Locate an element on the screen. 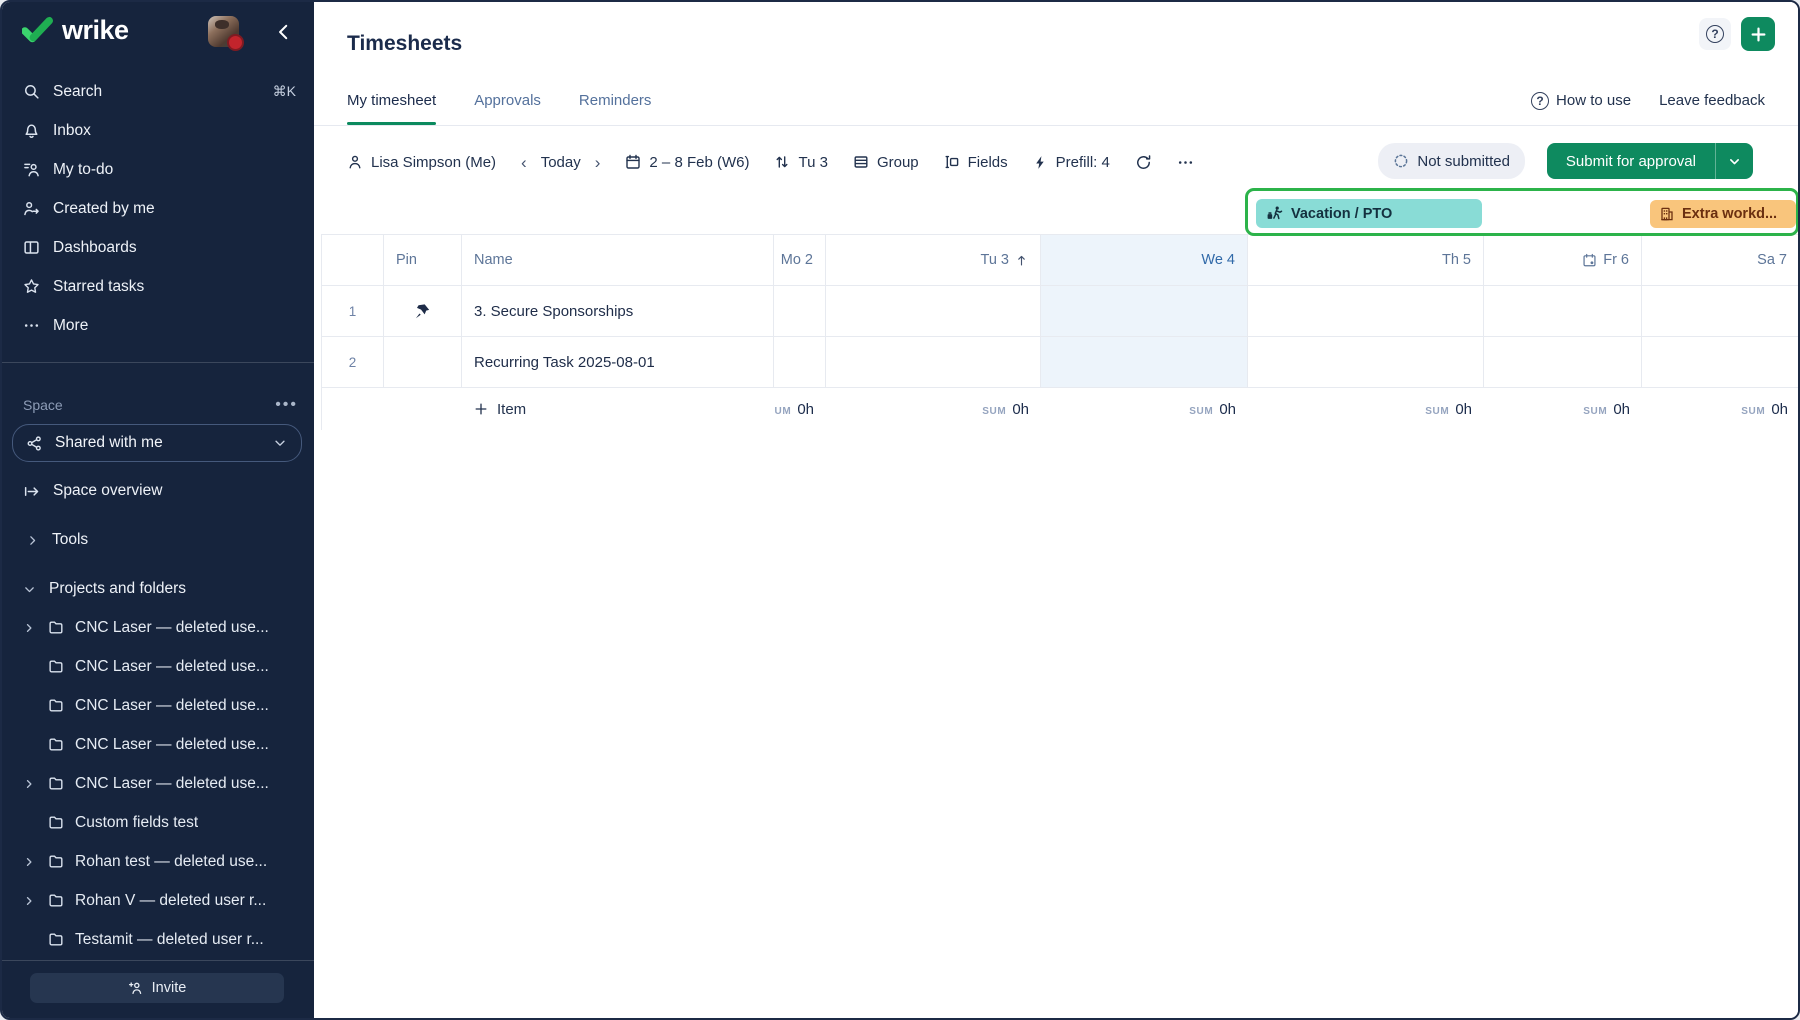 The height and width of the screenshot is (1020, 1800). add-button is located at coordinates (1758, 34).